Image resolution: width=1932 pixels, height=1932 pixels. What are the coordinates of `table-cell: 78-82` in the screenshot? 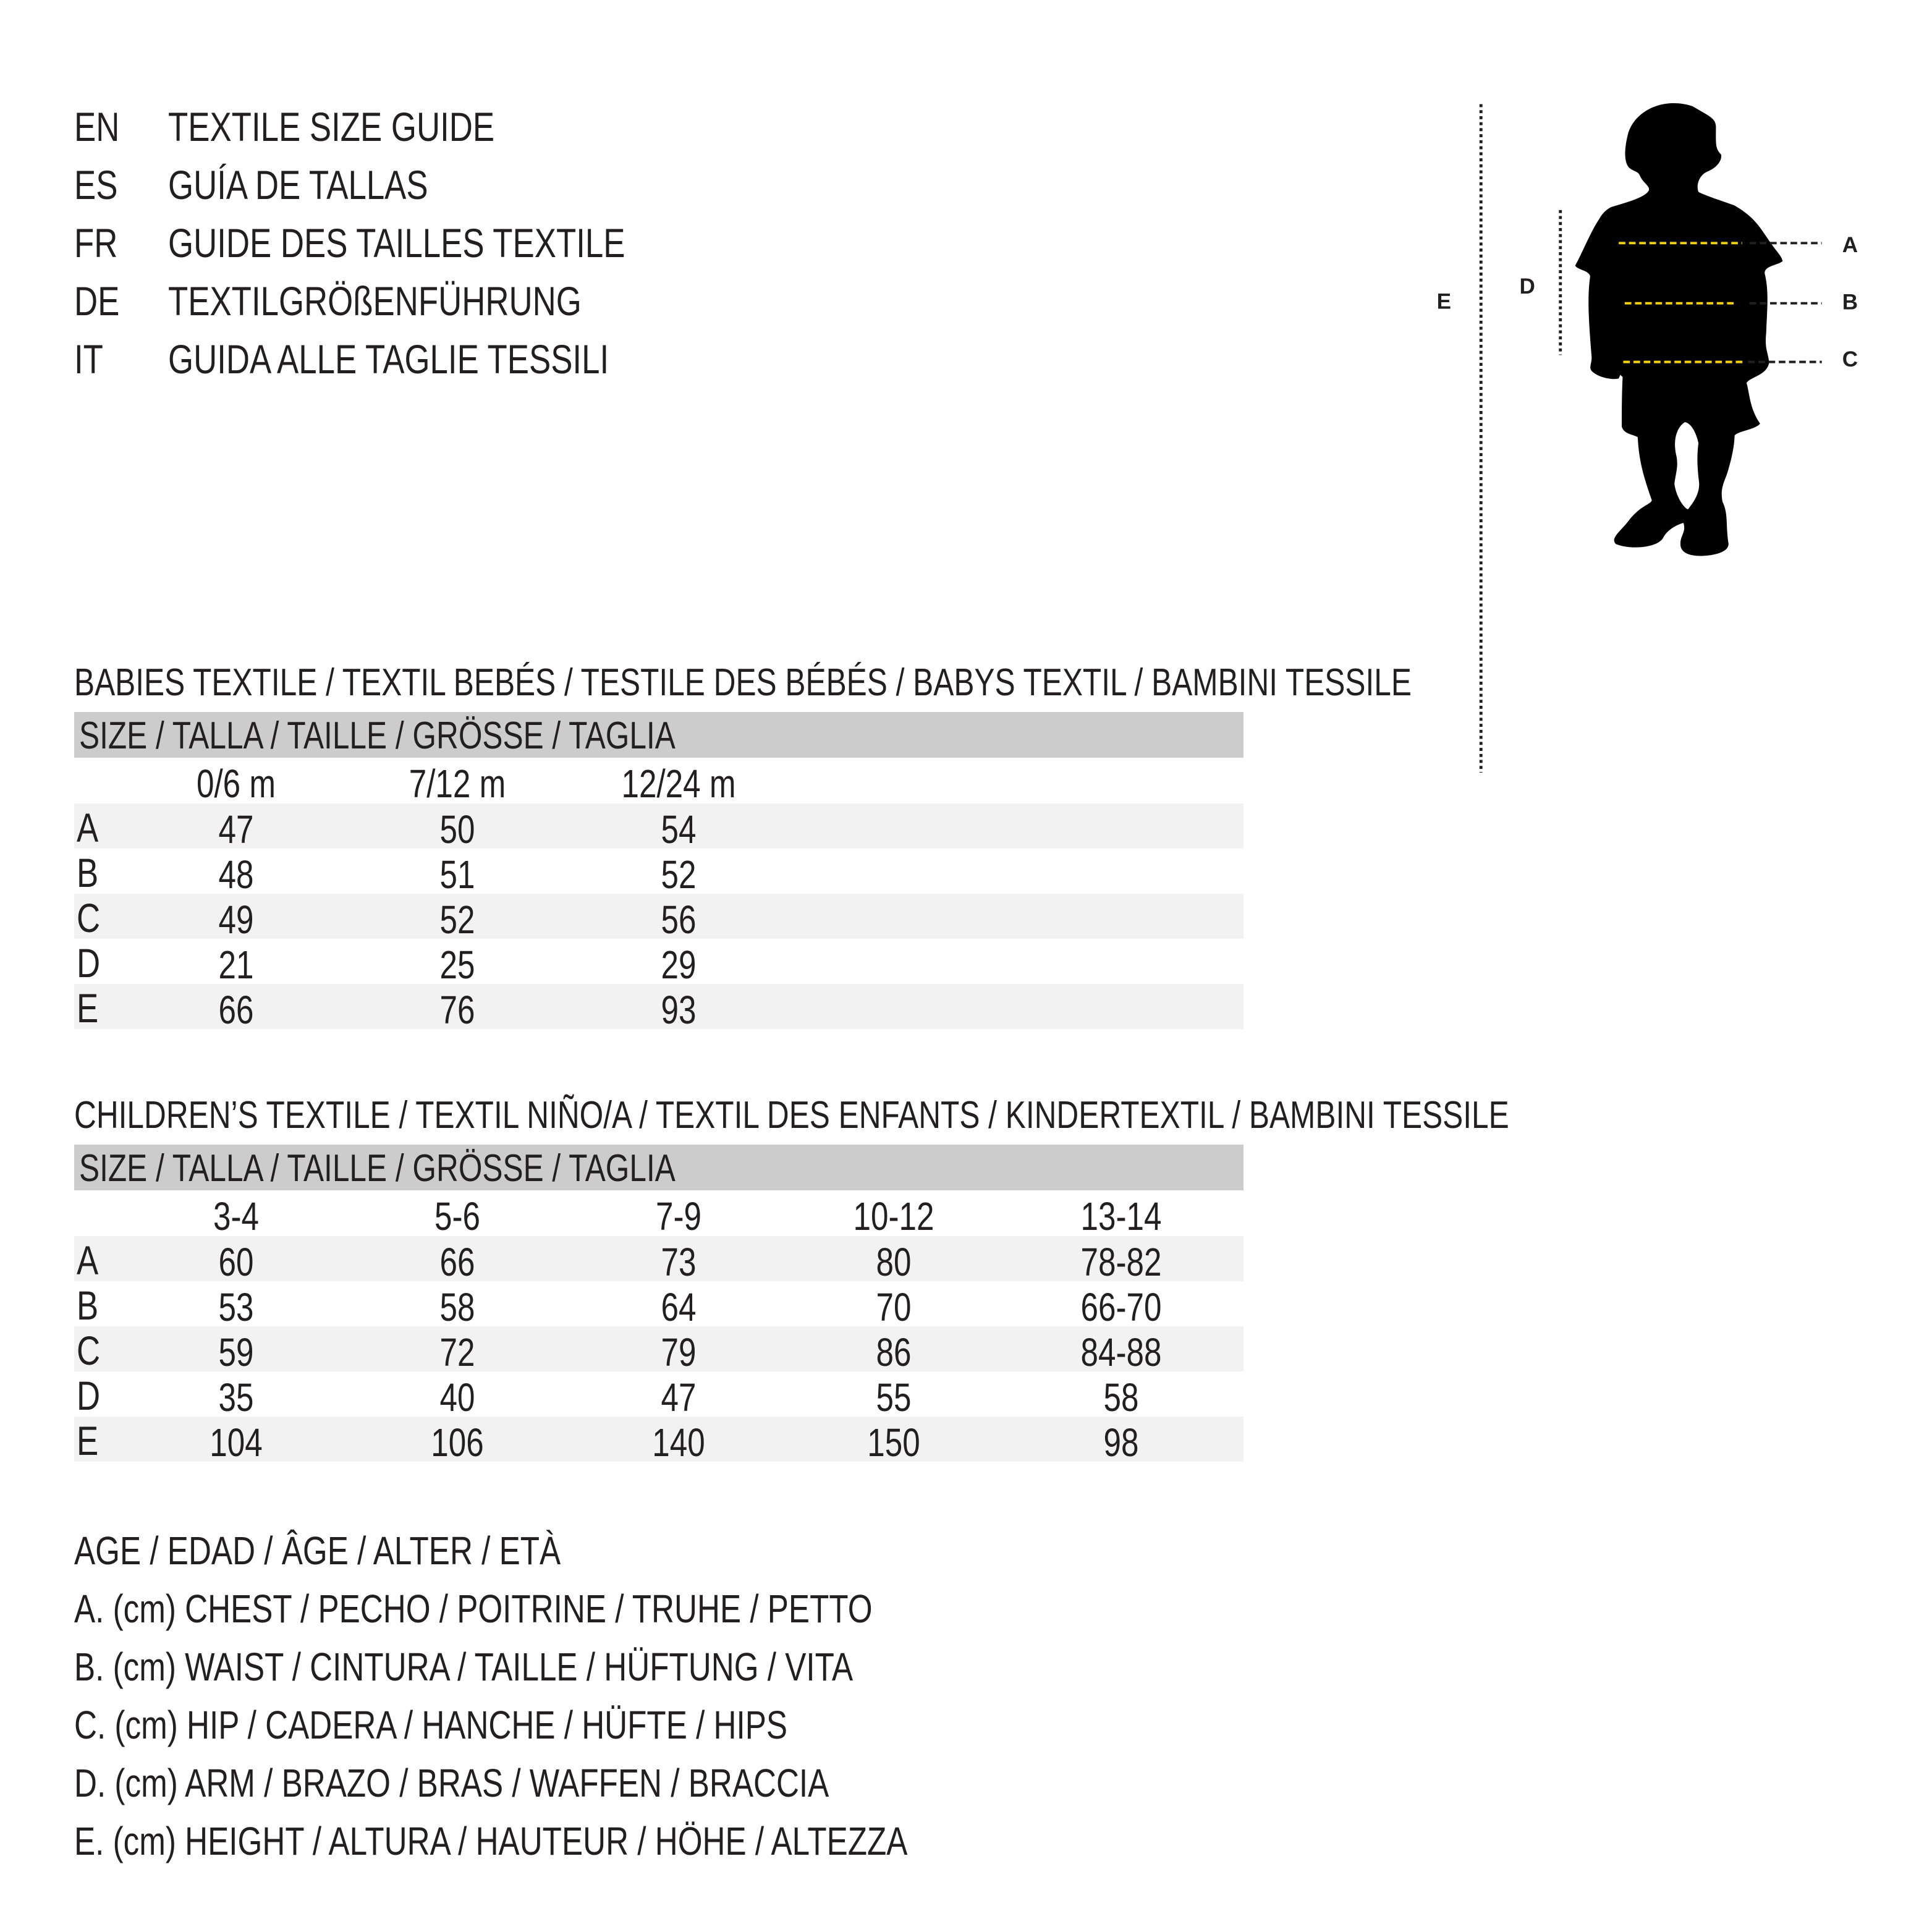 It's located at (1121, 1262).